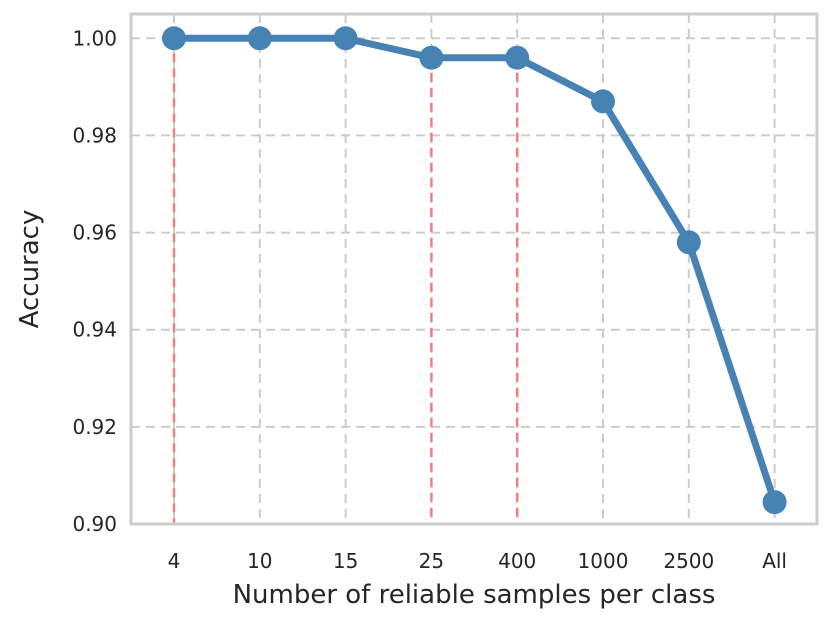 This screenshot has height=625, width=831. Describe the element at coordinates (431, 561) in the screenshot. I see `x-tick-label: 25` at that location.